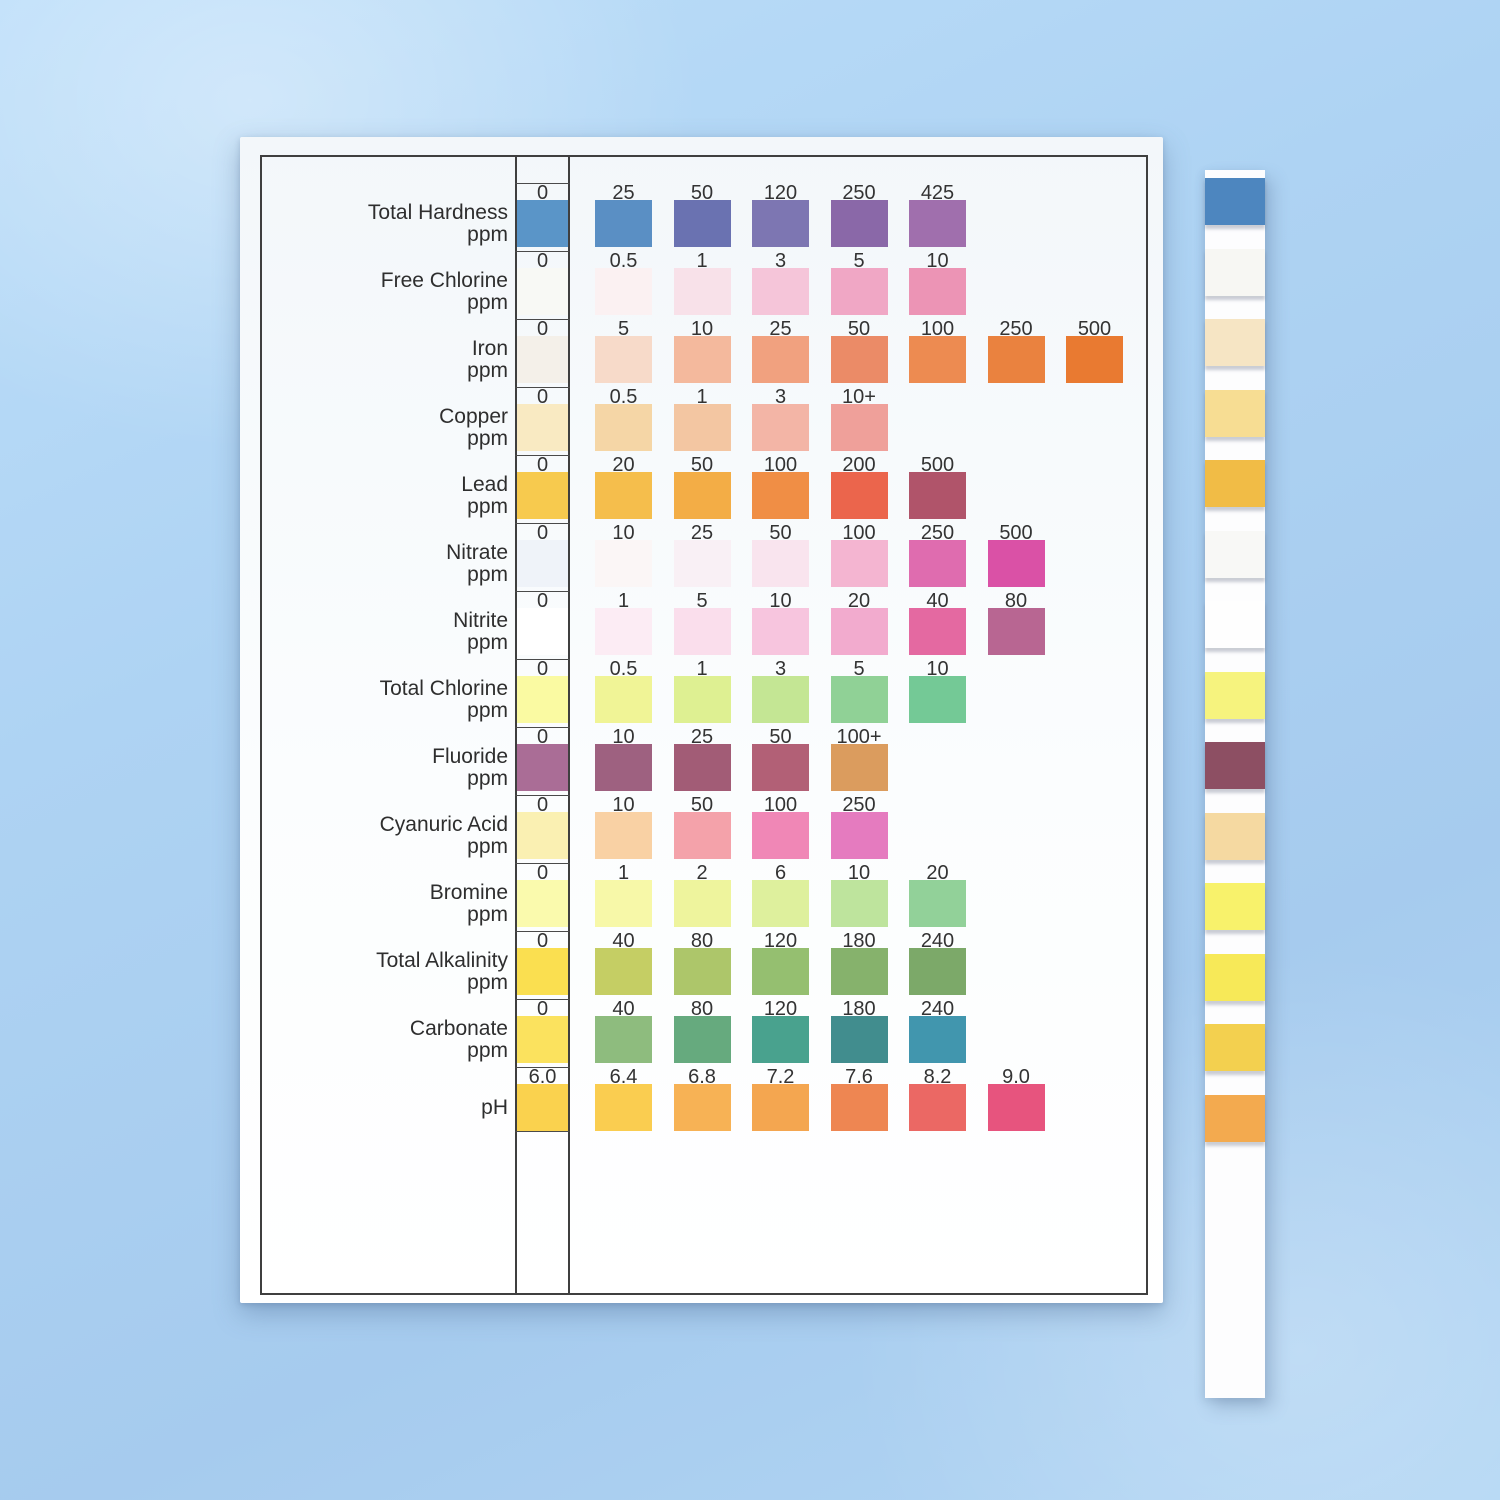 The width and height of the screenshot is (1500, 1500). Describe the element at coordinates (494, 1107) in the screenshot. I see `parameter-name: pH` at that location.